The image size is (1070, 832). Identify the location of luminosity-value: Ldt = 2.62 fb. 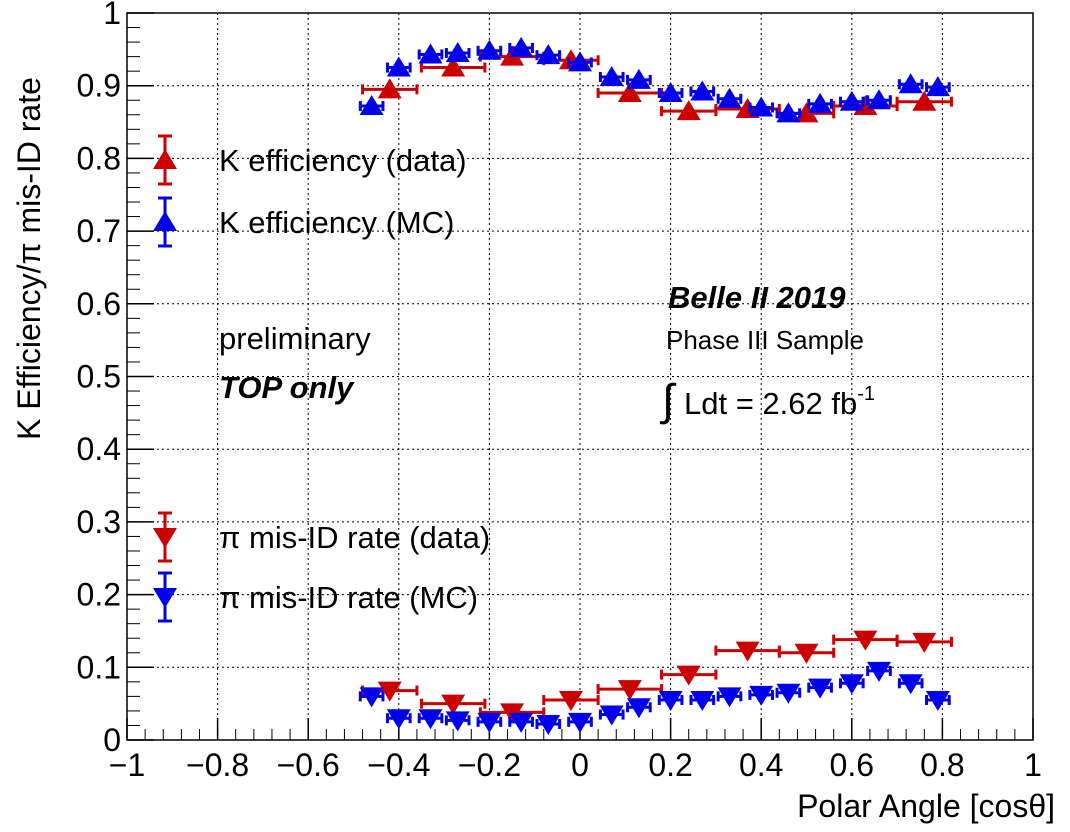
(770, 403).